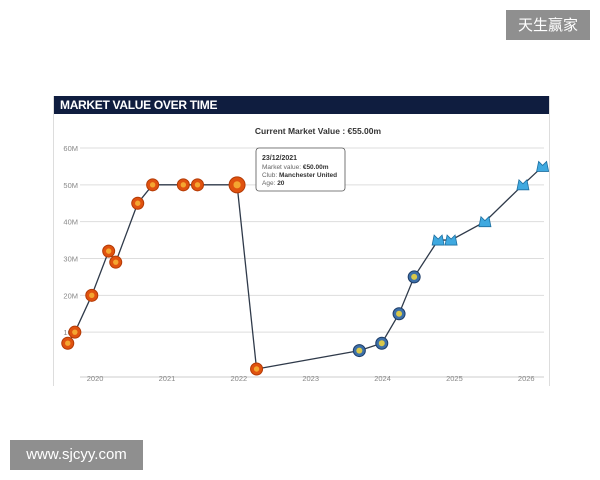 This screenshot has width=600, height=480. What do you see at coordinates (548, 25) in the screenshot?
I see `watermark-top-right: 天生赢家` at bounding box center [548, 25].